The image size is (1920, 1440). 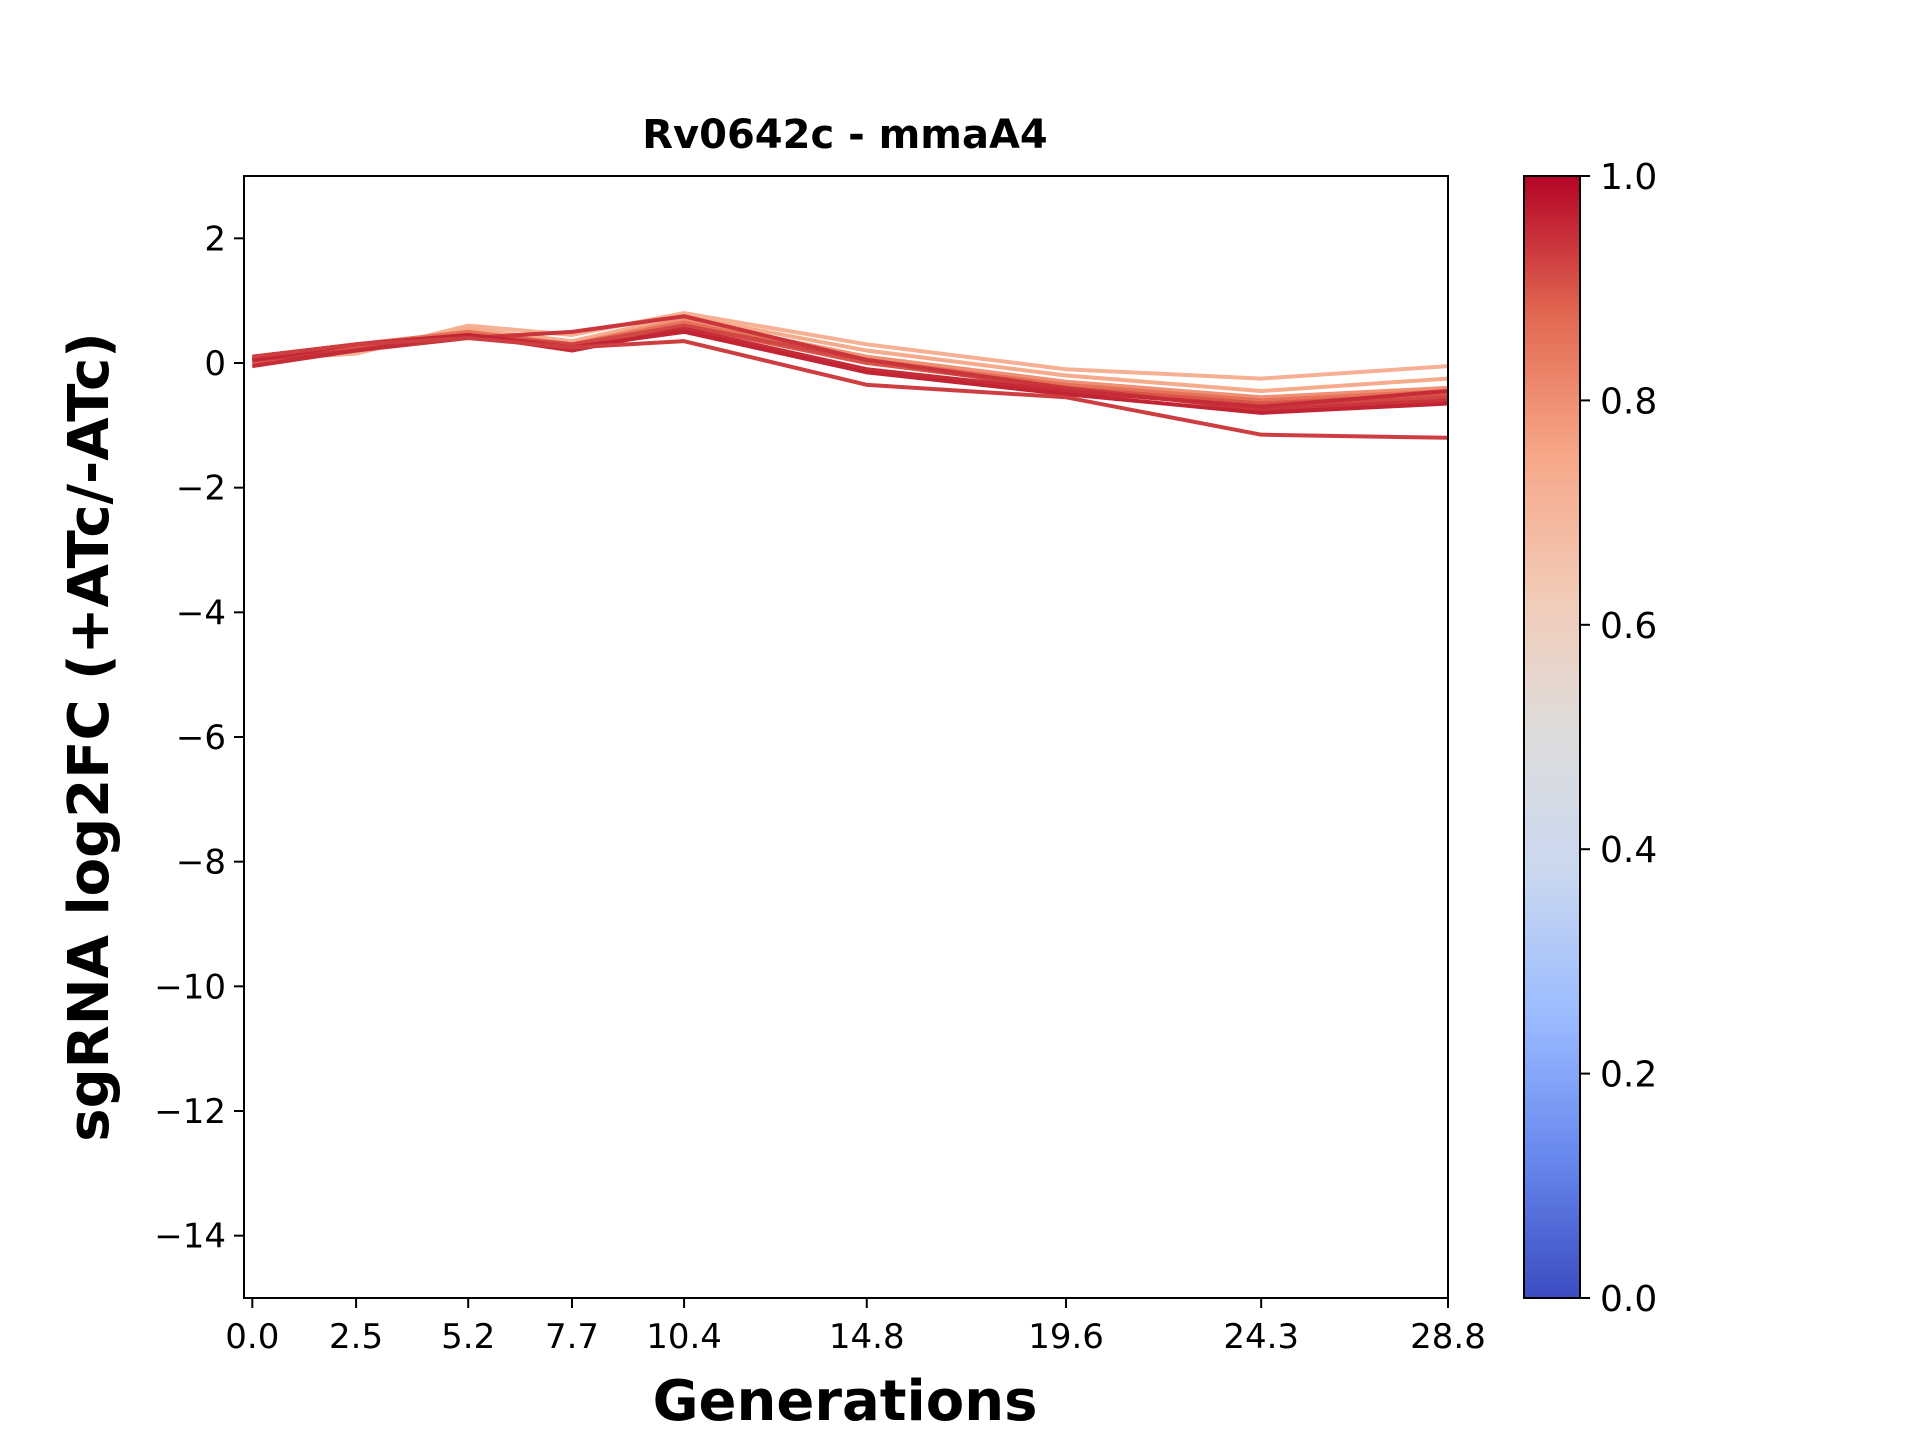 I want to click on colorbar-tick-label: 0.0, so click(x=1628, y=1299).